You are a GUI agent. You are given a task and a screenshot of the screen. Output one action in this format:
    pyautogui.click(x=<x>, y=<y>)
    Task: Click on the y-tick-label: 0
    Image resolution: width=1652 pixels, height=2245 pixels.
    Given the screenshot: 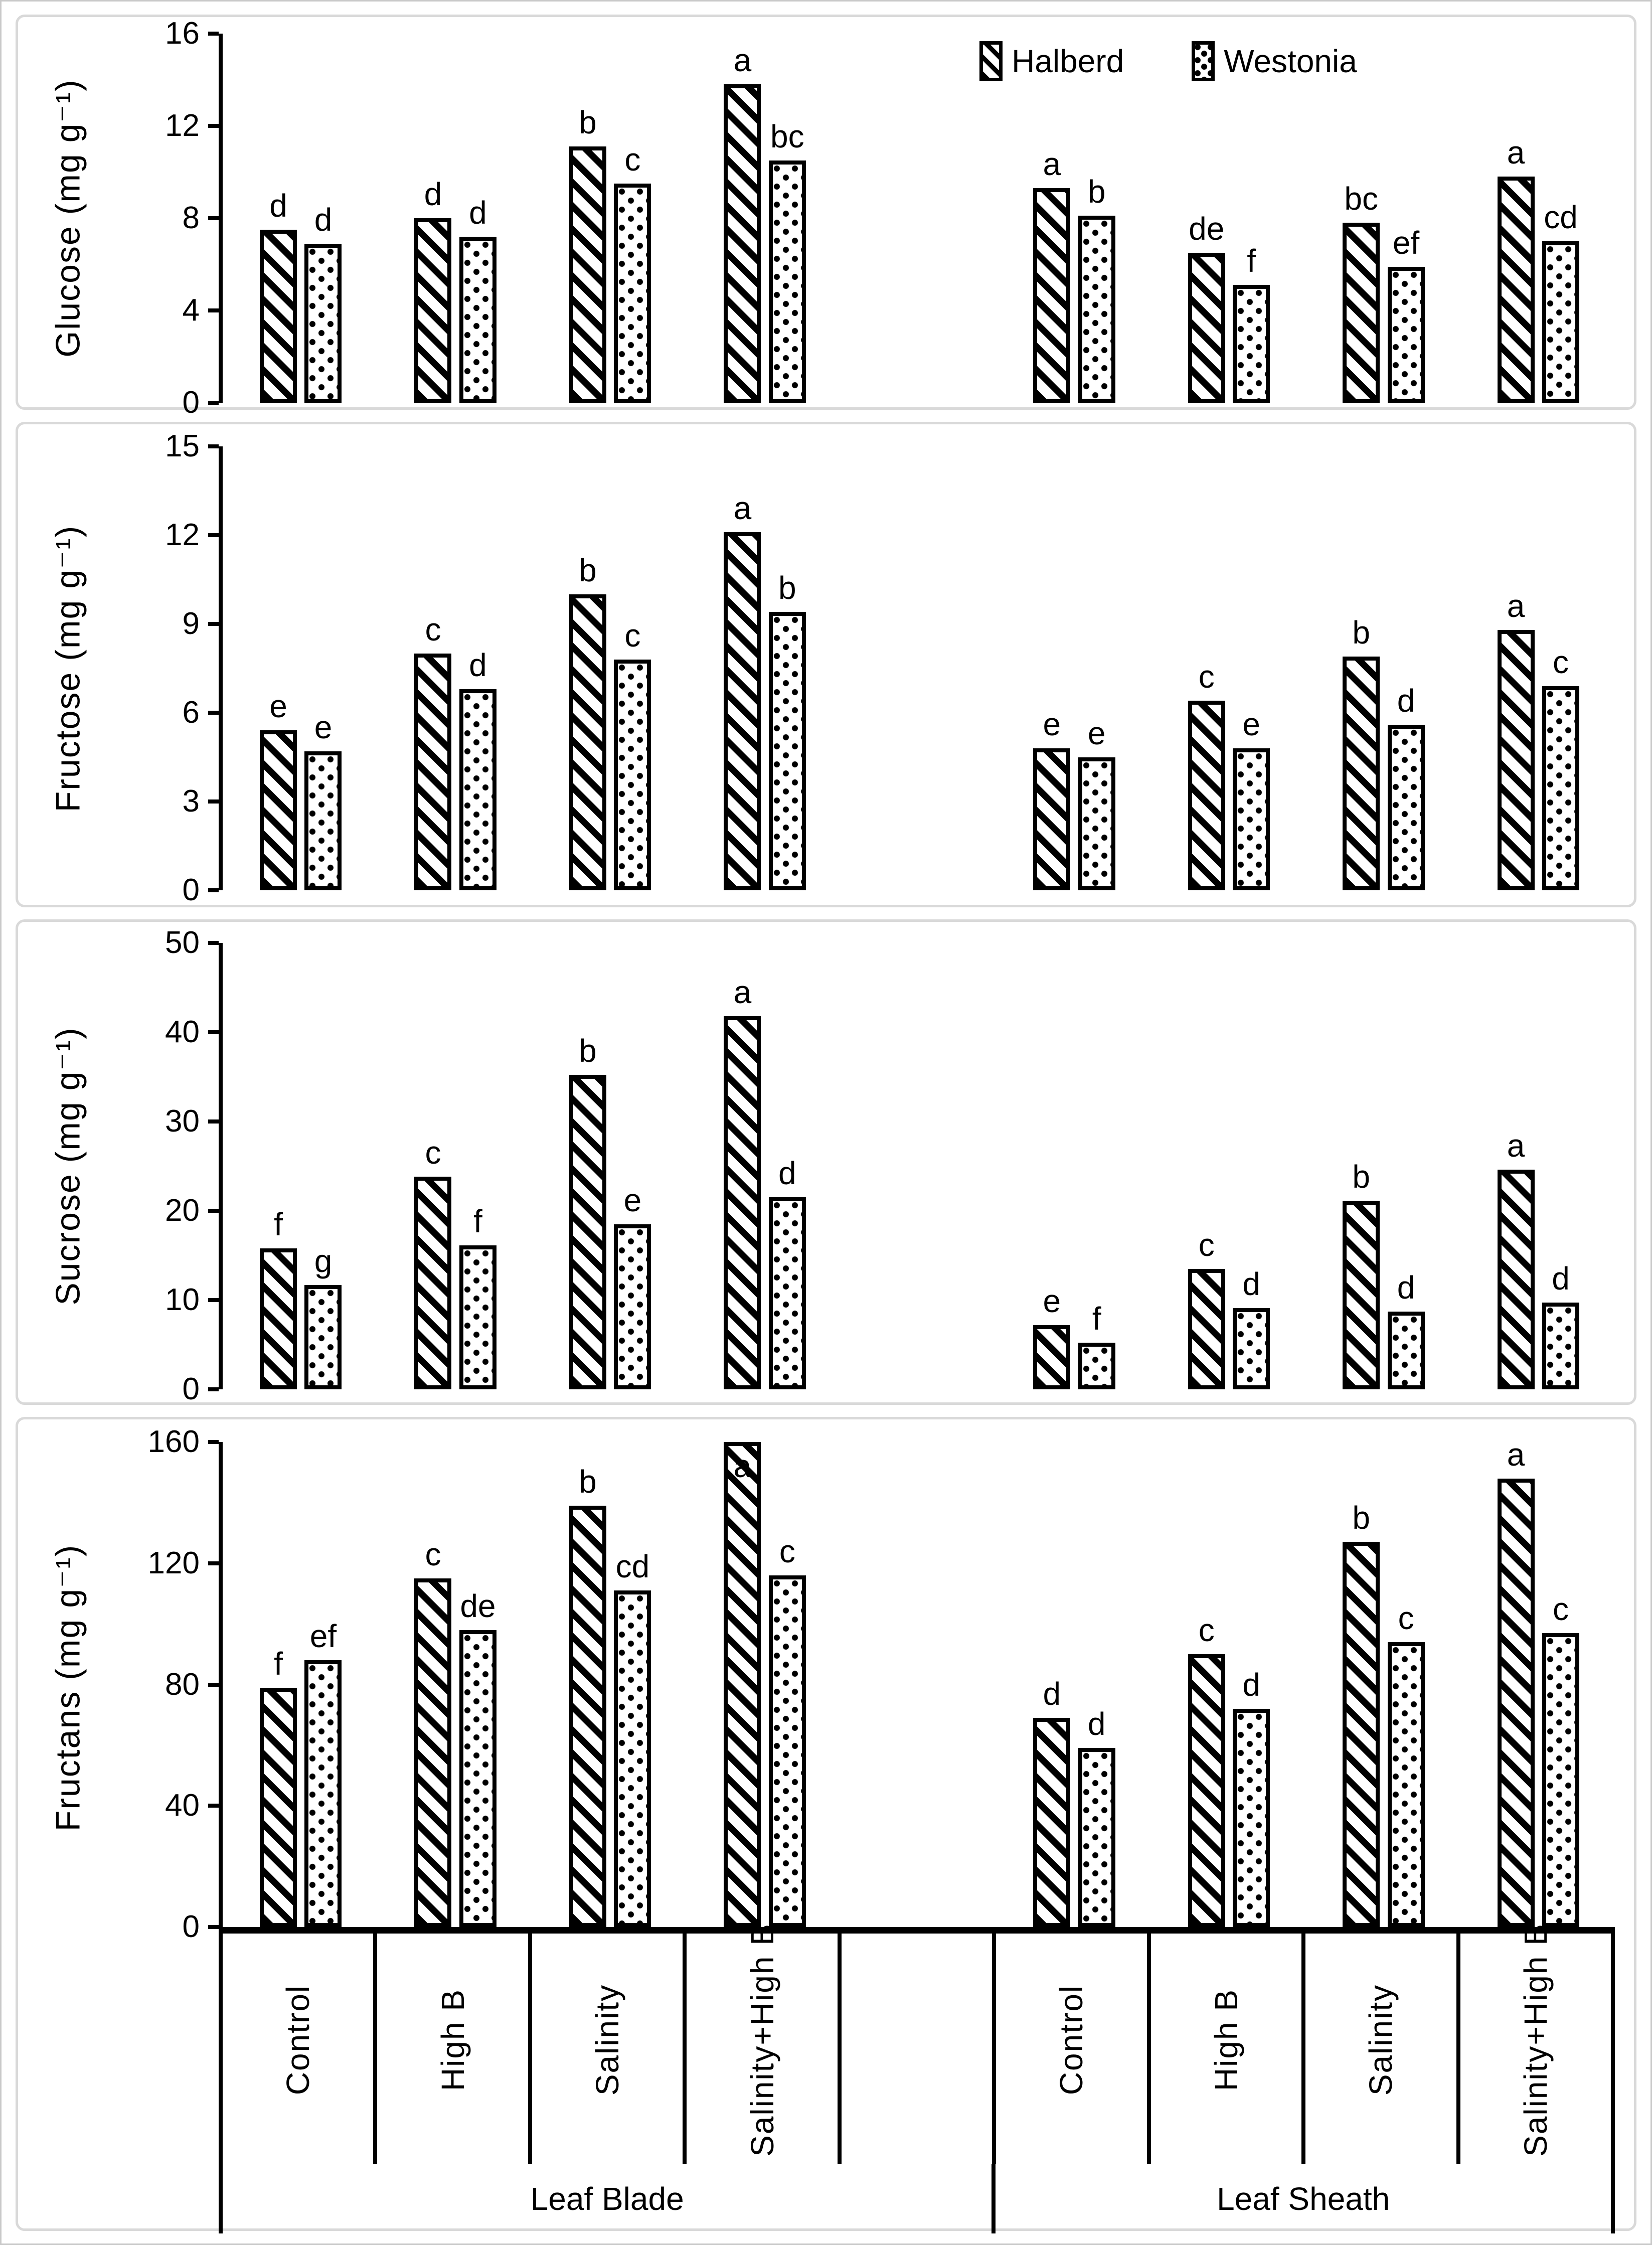 What is the action you would take?
    pyautogui.click(x=191, y=1389)
    